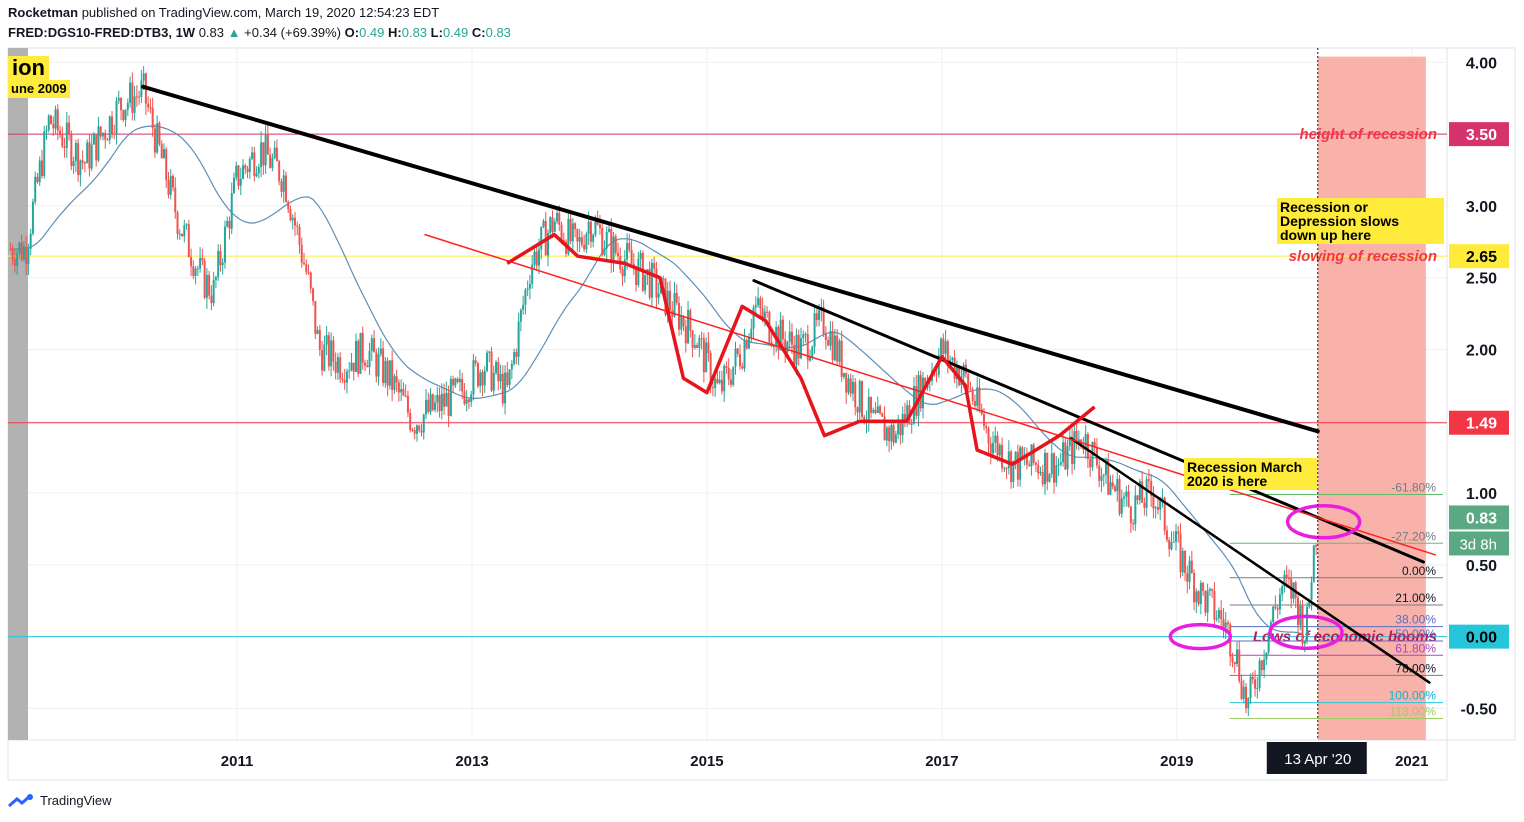 This screenshot has height=822, width=1524. I want to click on high-label: H:, so click(395, 32).